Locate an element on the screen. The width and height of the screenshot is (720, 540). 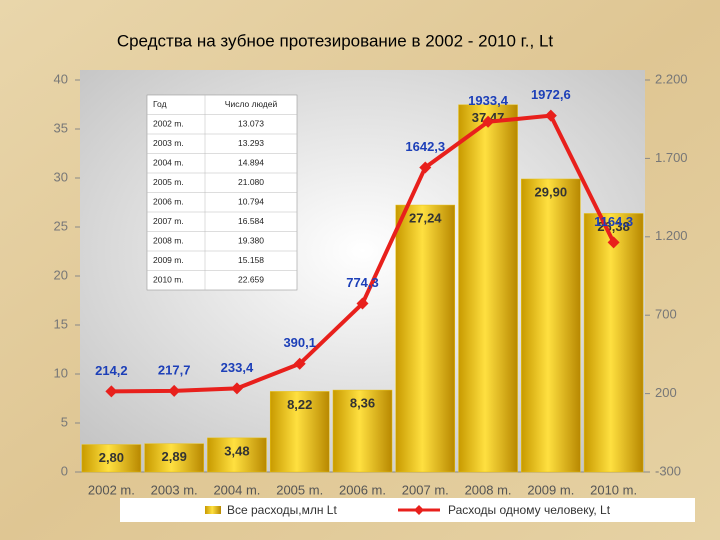
table-header: Число людей is located at coordinates (251, 104).